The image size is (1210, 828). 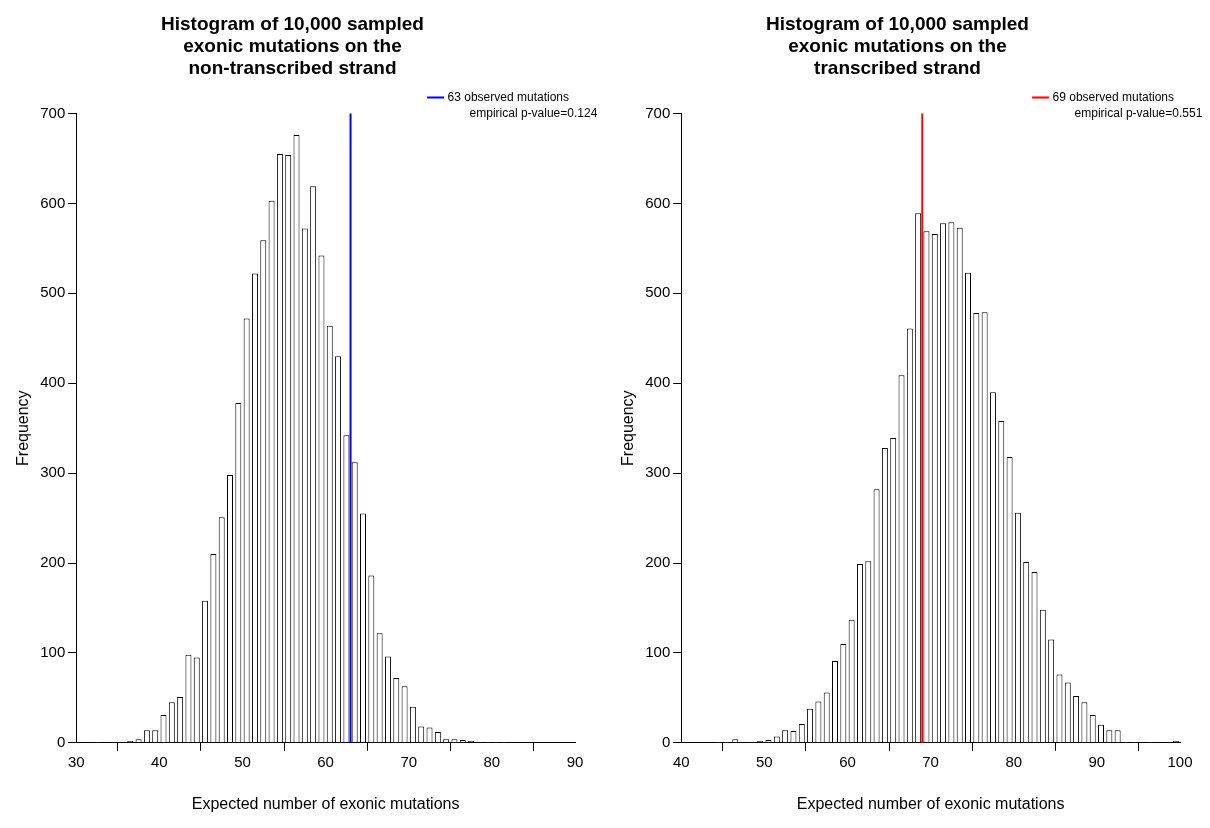 I want to click on annotation: empirical p-value=0.551, so click(x=1138, y=112).